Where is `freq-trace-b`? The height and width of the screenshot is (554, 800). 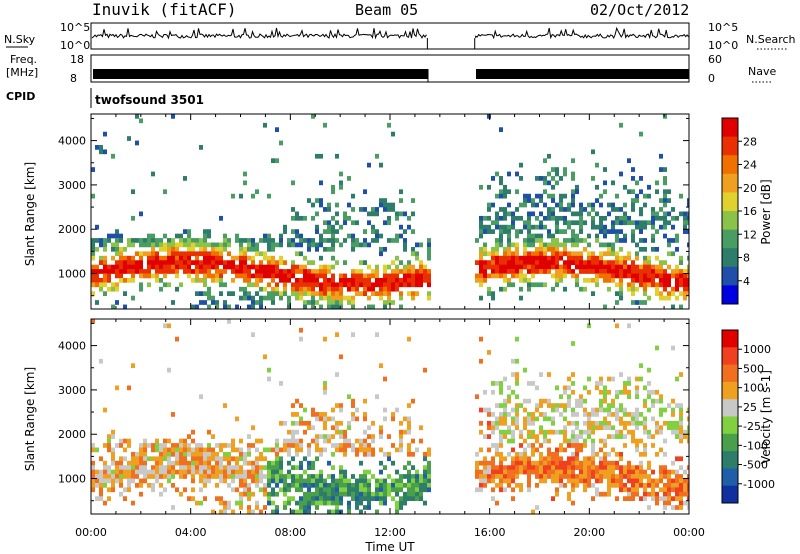
freq-trace-b is located at coordinates (582, 74).